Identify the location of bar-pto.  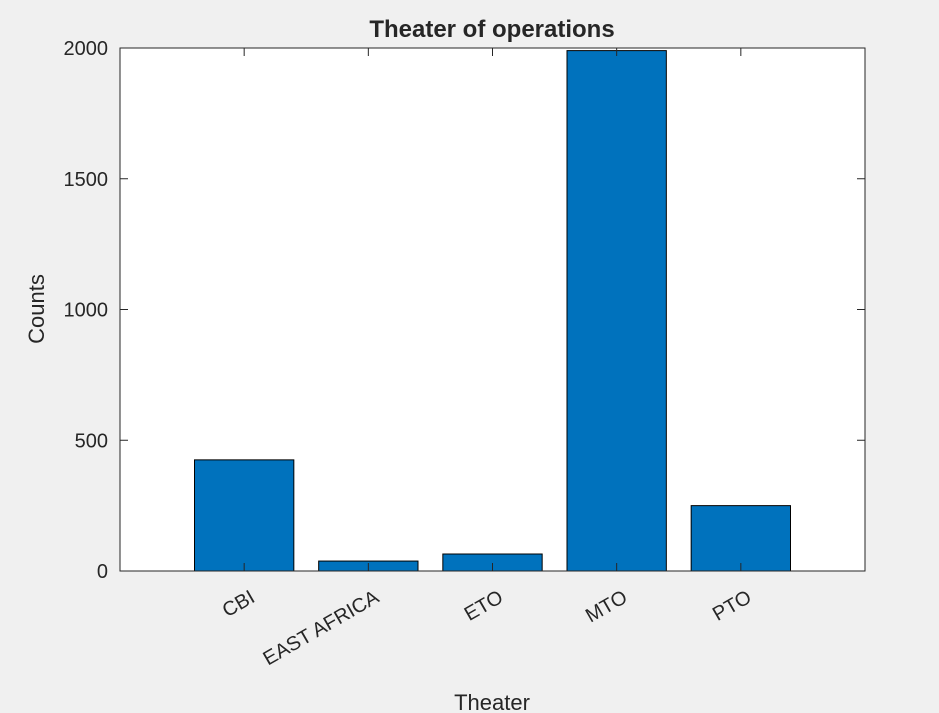
(741, 538).